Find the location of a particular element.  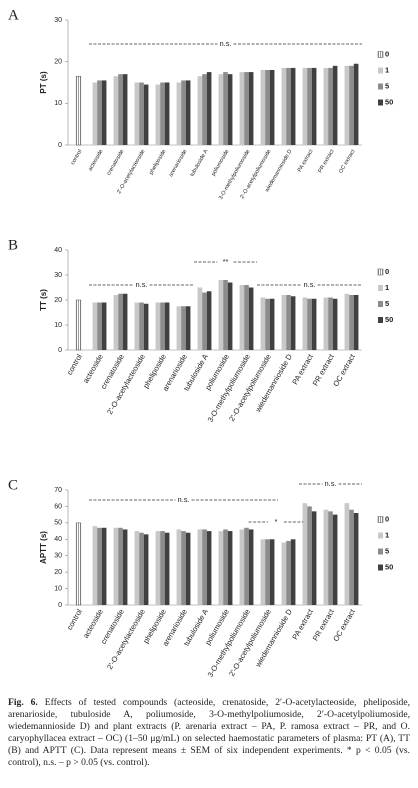

x-tick-label: crenatoside is located at coordinates (115, 163).